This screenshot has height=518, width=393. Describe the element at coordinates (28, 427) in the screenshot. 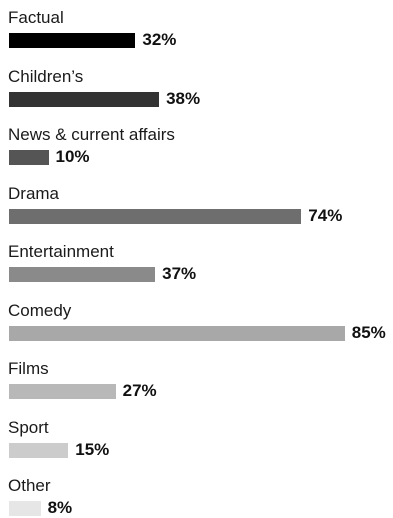

I see `category-label: Sport` at that location.